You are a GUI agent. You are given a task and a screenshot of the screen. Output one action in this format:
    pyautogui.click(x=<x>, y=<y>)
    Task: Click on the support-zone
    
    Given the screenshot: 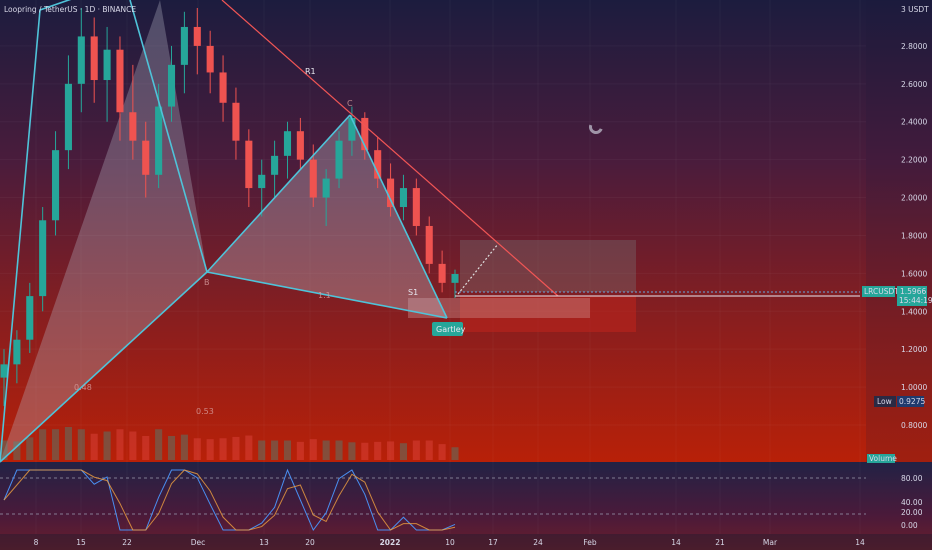 What is the action you would take?
    pyautogui.click(x=499, y=308)
    